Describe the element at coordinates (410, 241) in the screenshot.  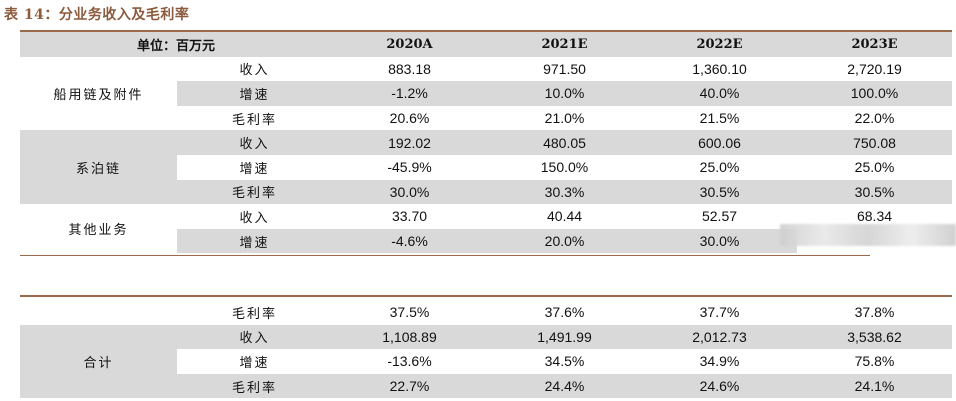
I see `table-cell: -4.6%` at that location.